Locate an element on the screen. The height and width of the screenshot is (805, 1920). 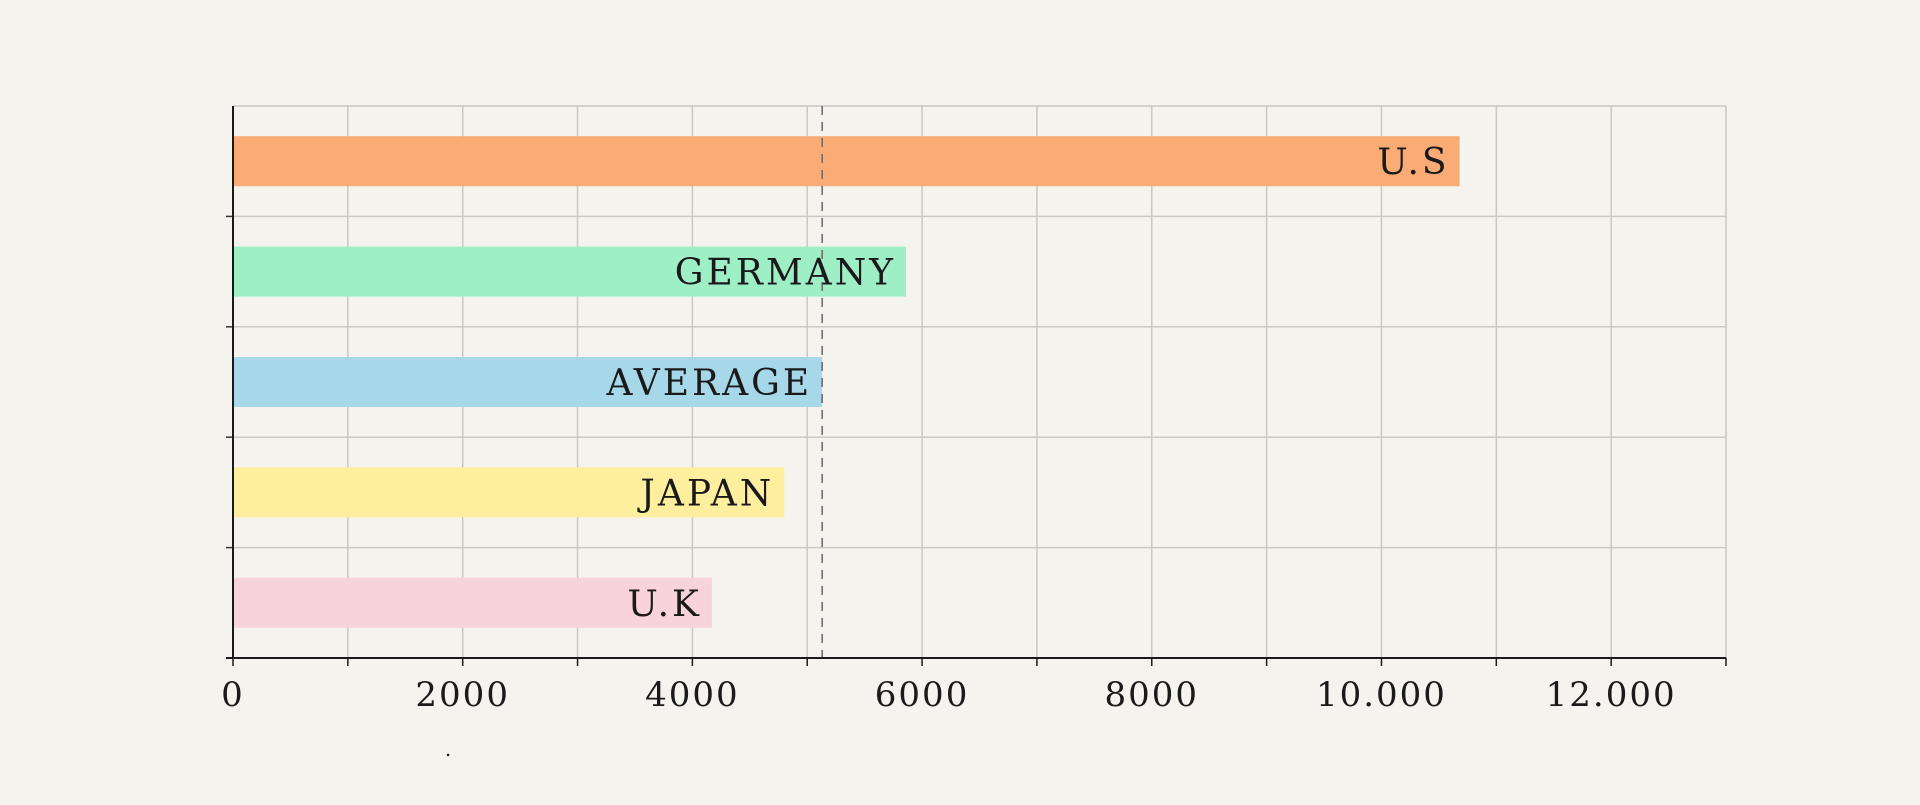
bar-germany is located at coordinates (569, 271).